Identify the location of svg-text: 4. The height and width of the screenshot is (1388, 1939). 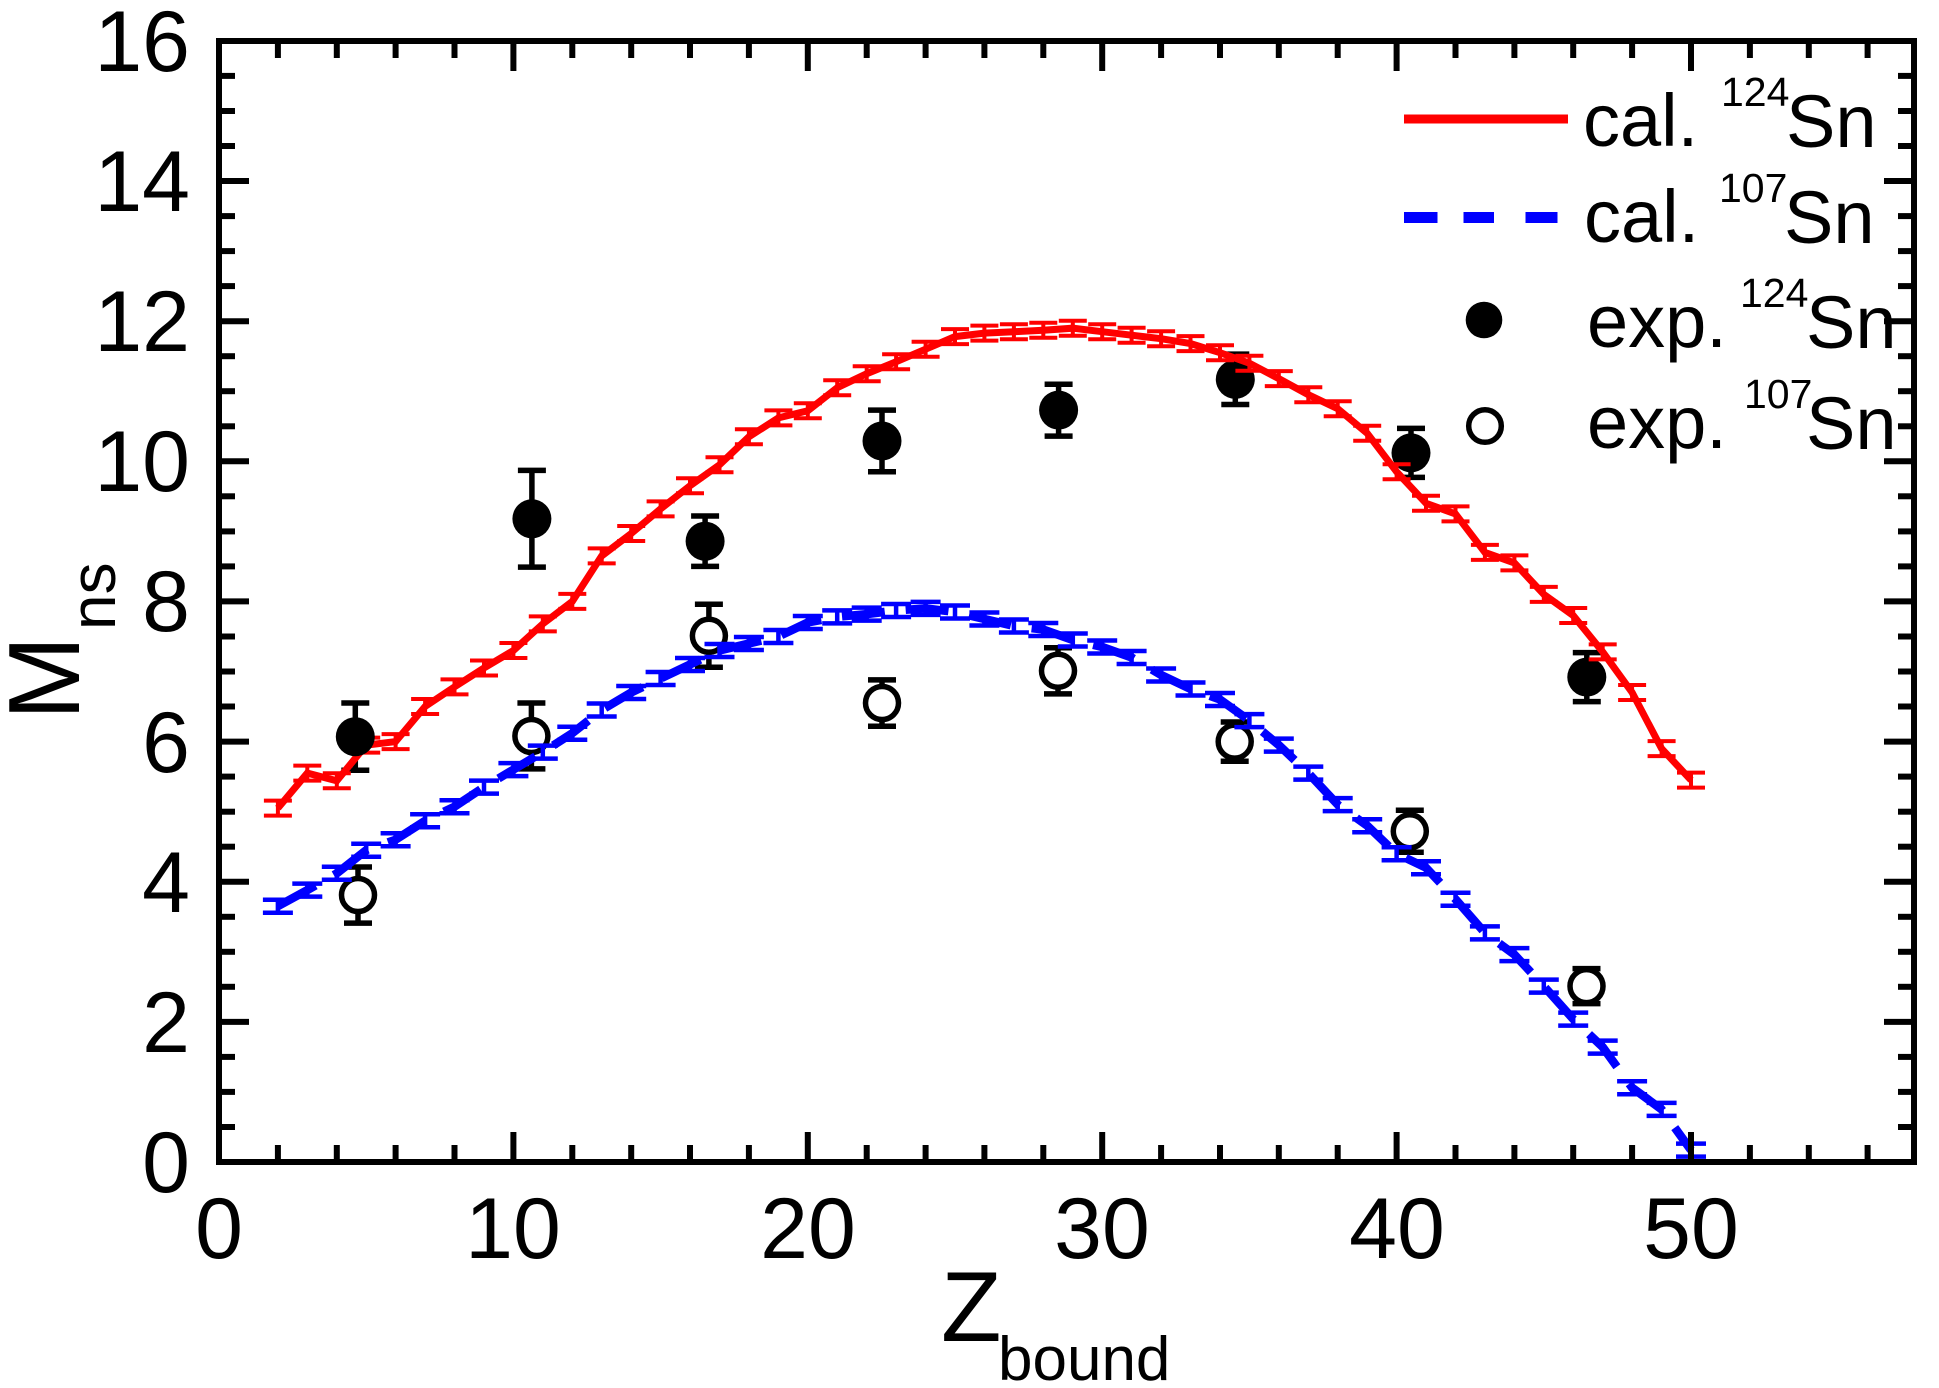
(166, 883).